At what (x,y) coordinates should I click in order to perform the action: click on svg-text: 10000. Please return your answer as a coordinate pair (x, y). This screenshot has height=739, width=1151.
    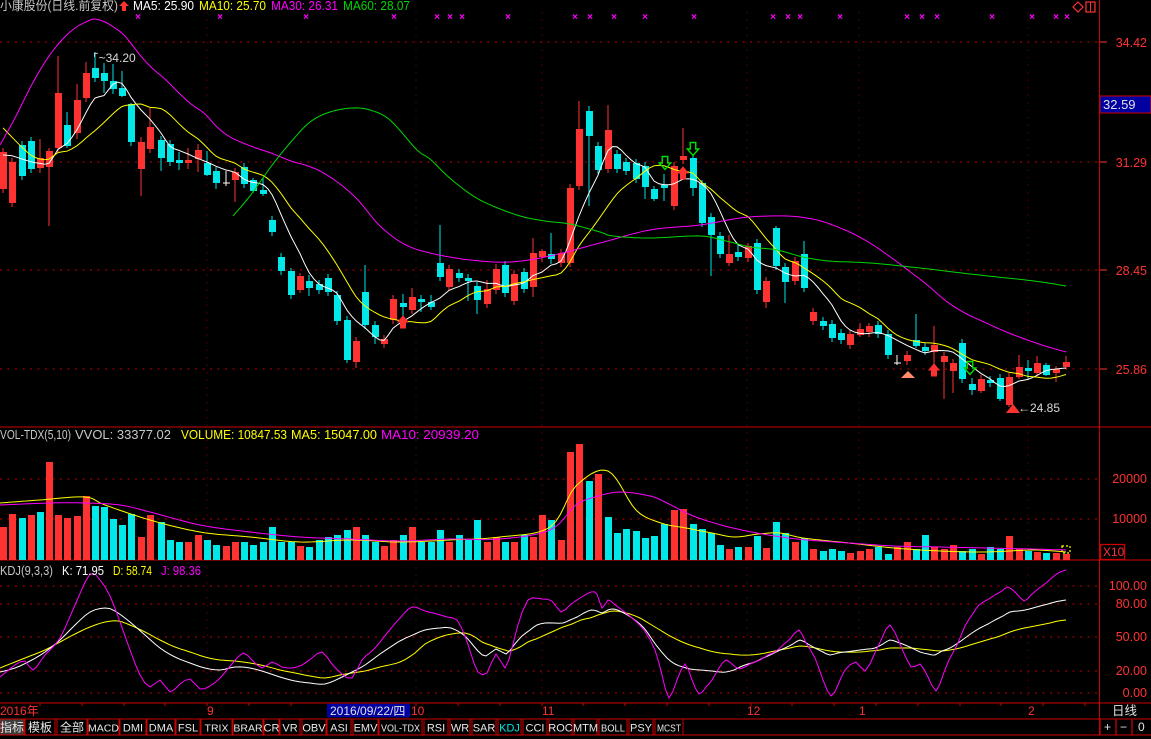
    Looking at the image, I should click on (1129, 519).